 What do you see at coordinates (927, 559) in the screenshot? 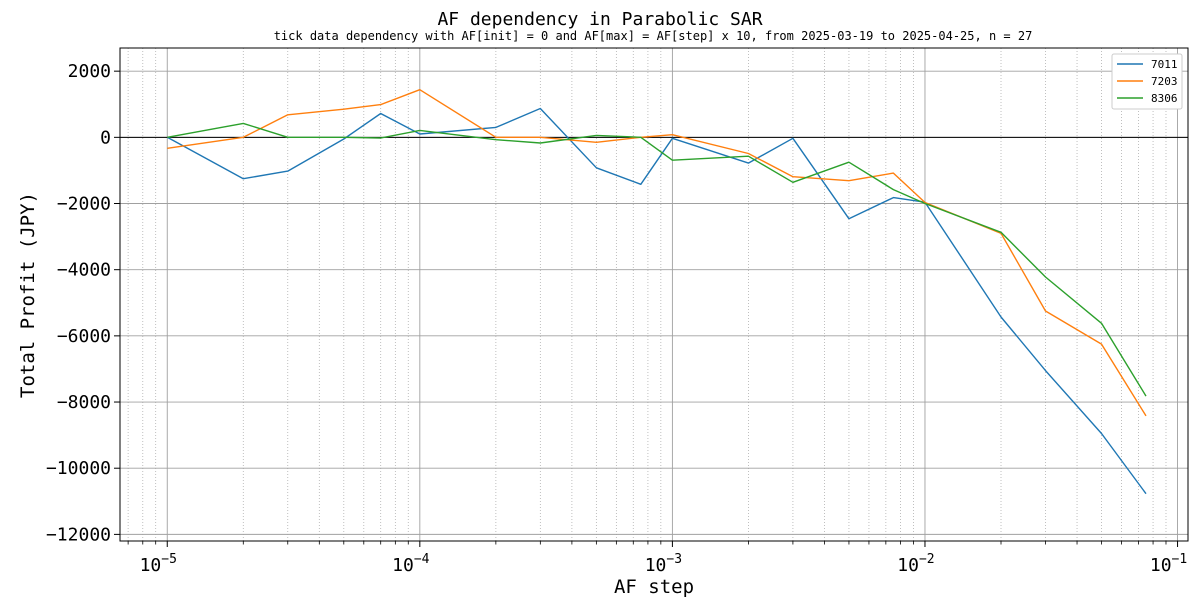
I see `x-tick-label-exponent: −2` at bounding box center [927, 559].